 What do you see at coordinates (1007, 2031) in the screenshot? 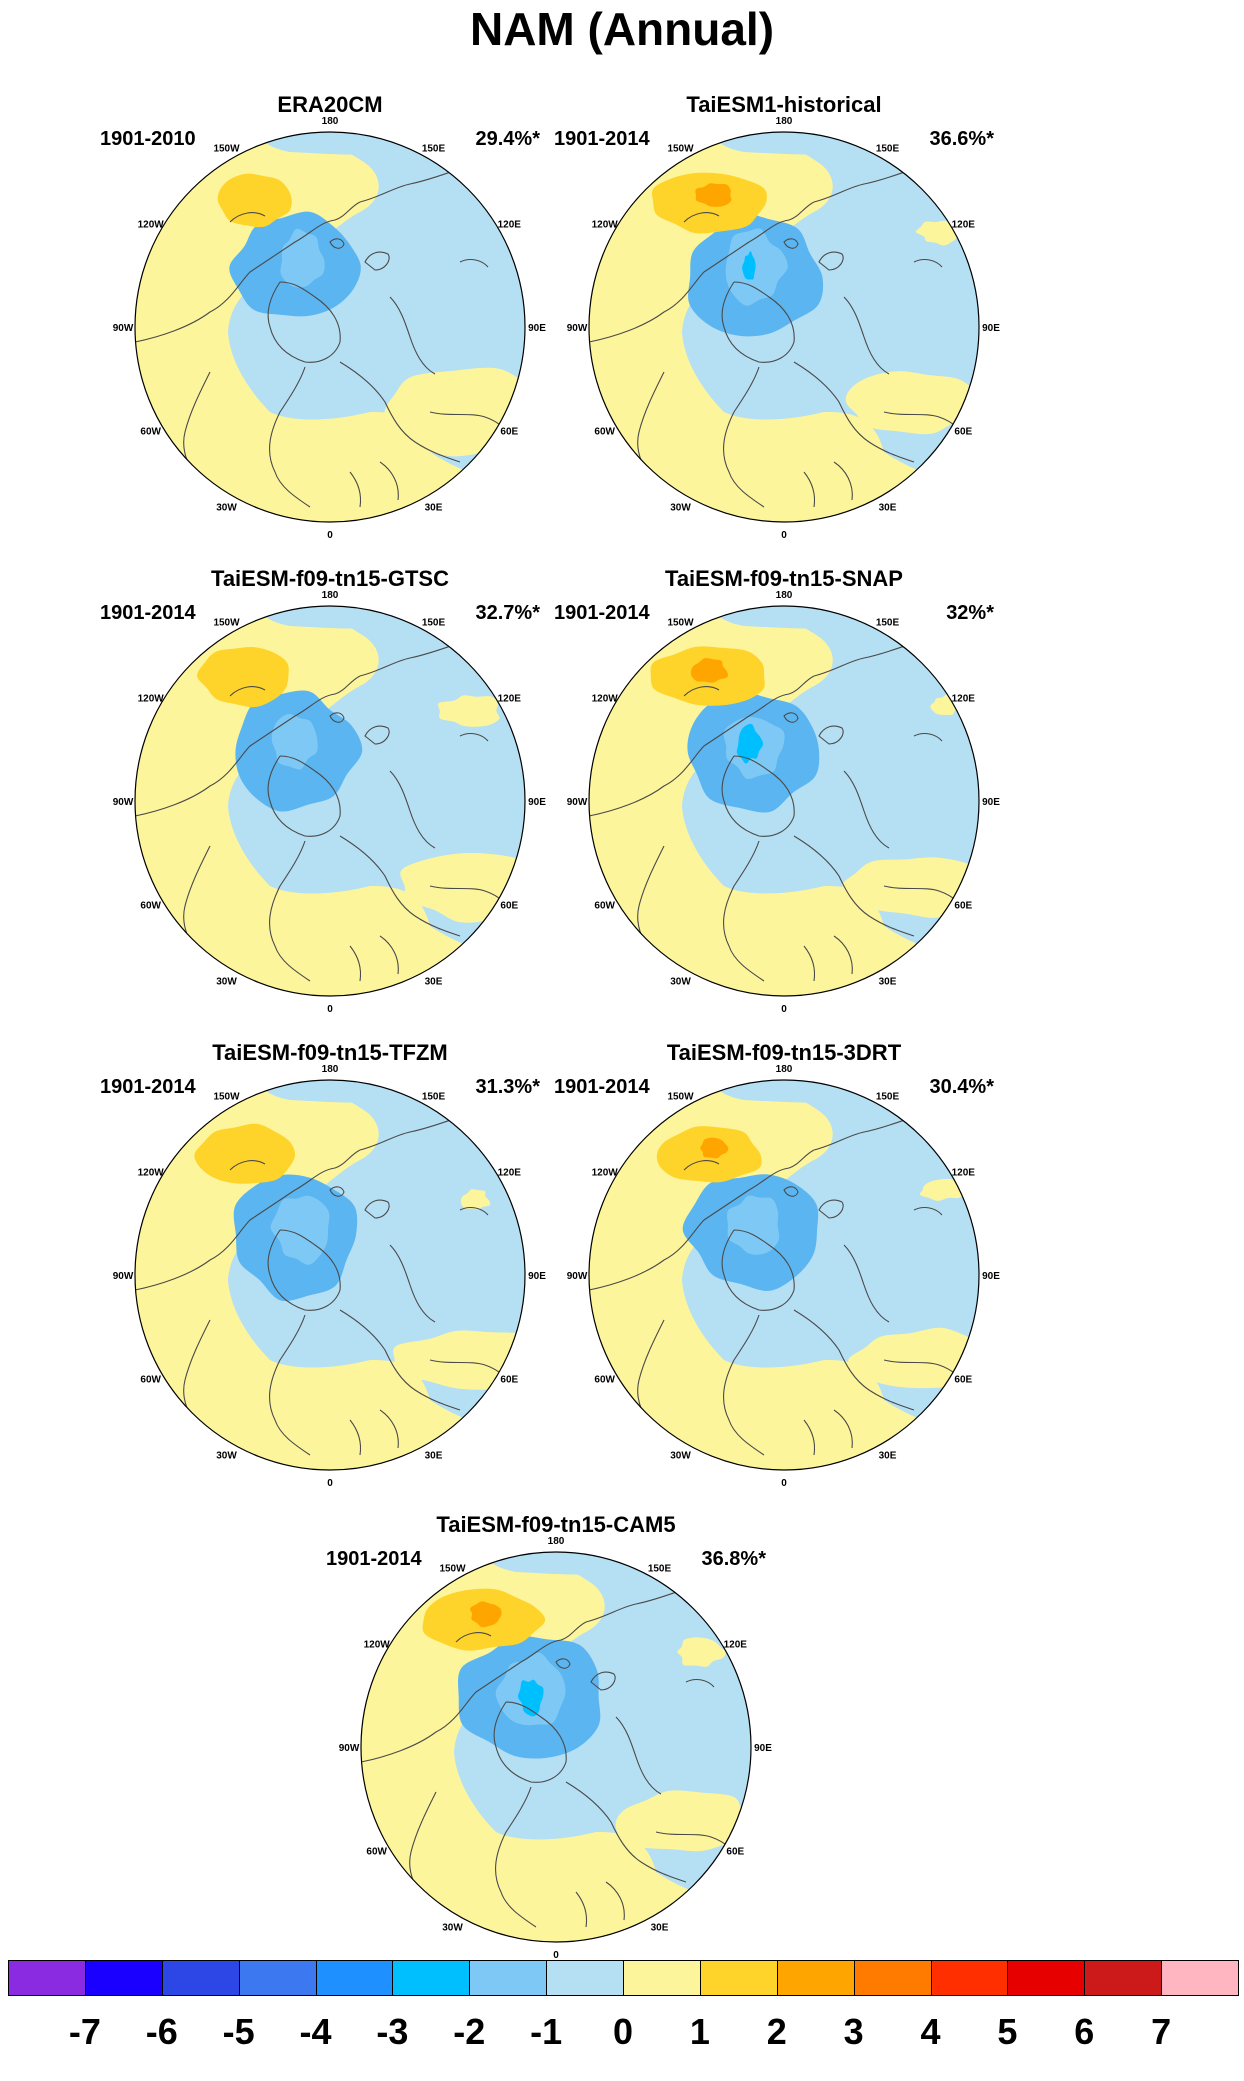
I see `colorbar-tick-label: 5` at bounding box center [1007, 2031].